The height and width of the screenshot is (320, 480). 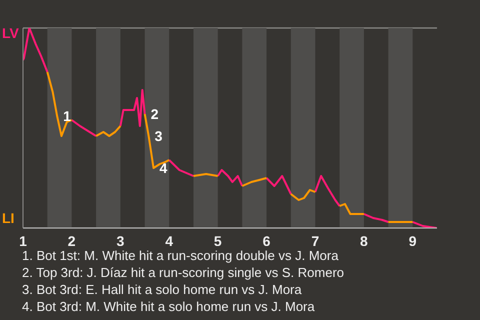 I want to click on text: LI, so click(x=8, y=218).